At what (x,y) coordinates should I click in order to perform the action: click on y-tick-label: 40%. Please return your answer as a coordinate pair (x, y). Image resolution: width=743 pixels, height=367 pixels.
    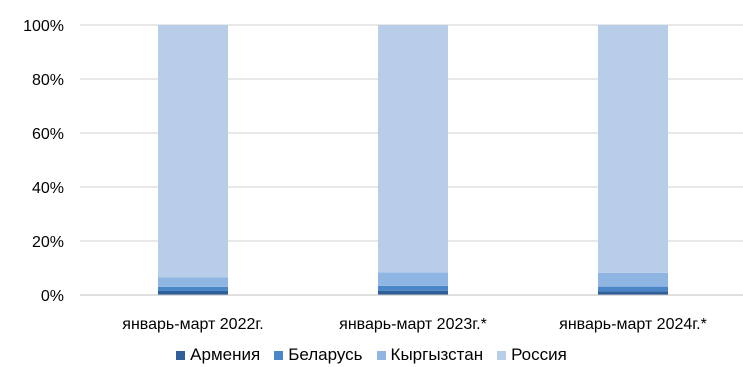
    Looking at the image, I should click on (48, 188).